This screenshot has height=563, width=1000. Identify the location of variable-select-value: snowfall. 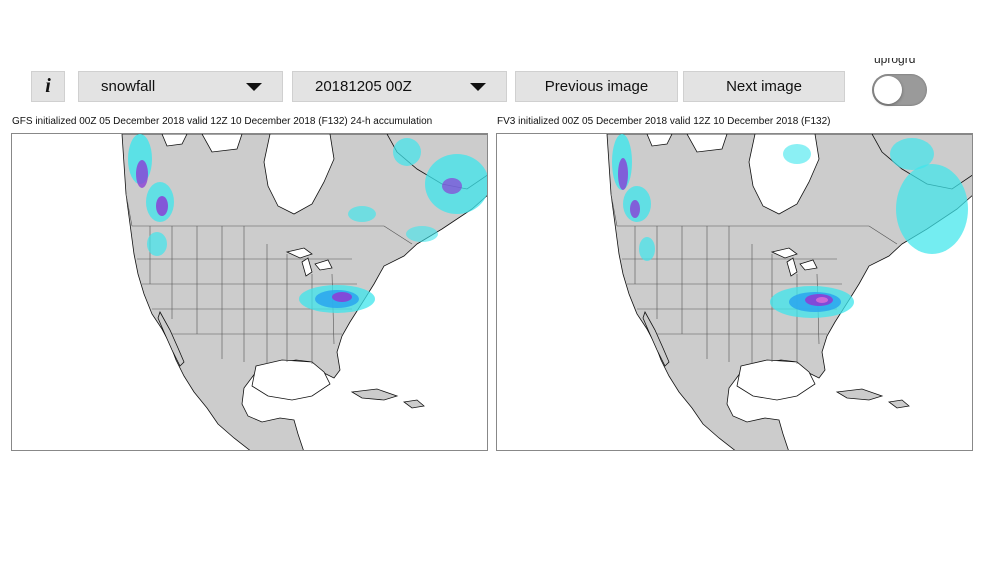
(128, 86).